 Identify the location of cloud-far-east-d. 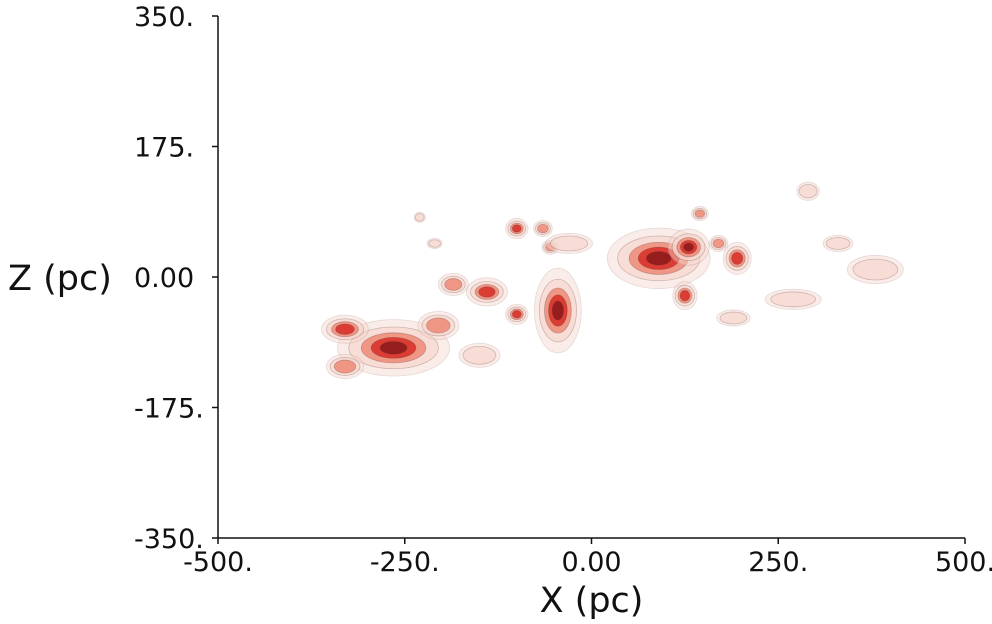
(838, 243).